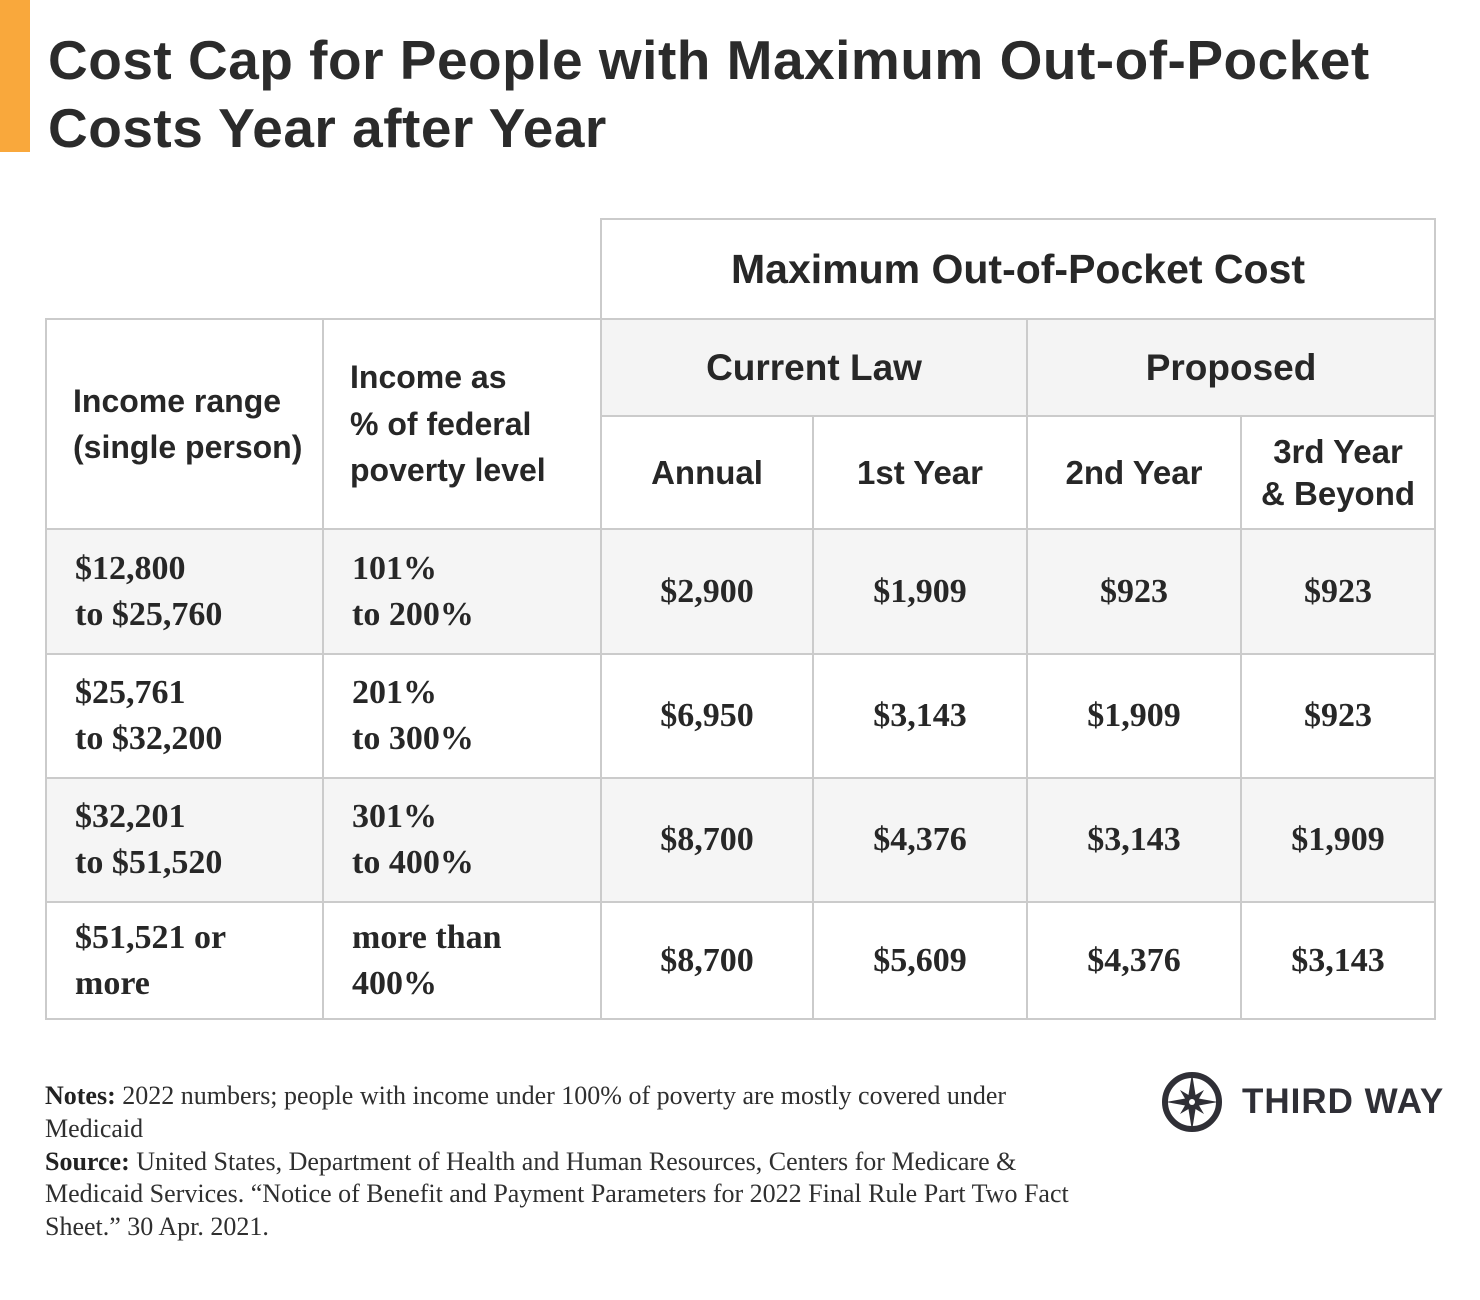 This screenshot has width=1480, height=1300. What do you see at coordinates (1231, 367) in the screenshot?
I see `group-header-proposed: Proposed` at bounding box center [1231, 367].